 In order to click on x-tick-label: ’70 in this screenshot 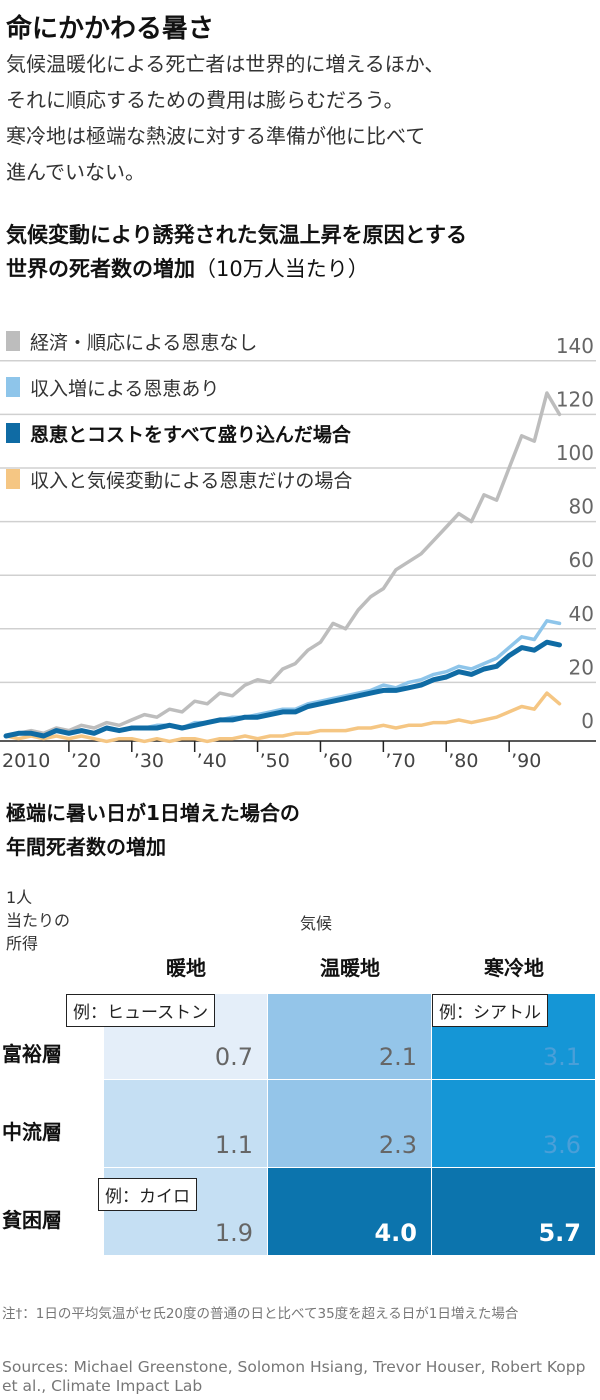, I will do `click(400, 761)`.